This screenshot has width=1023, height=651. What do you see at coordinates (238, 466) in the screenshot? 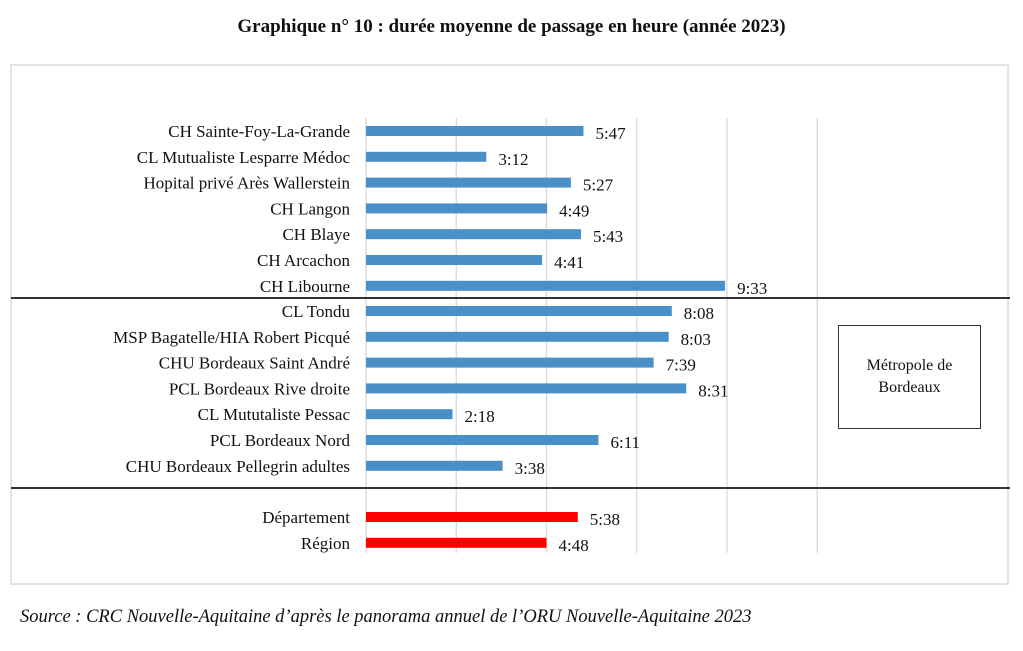
I see `category-label: CHU Bordeaux Pellegrin adultes` at bounding box center [238, 466].